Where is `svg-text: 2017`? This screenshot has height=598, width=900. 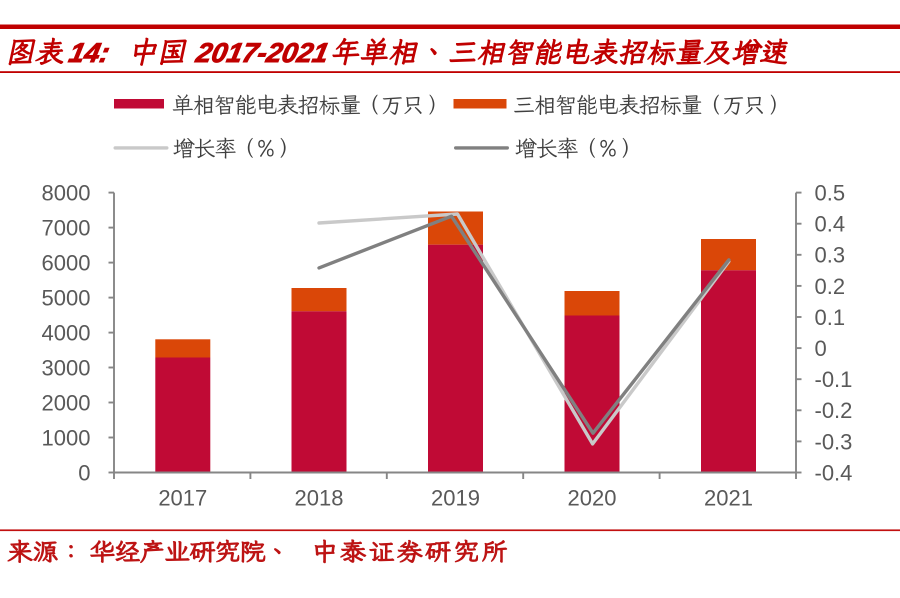 svg-text: 2017 is located at coordinates (182, 498).